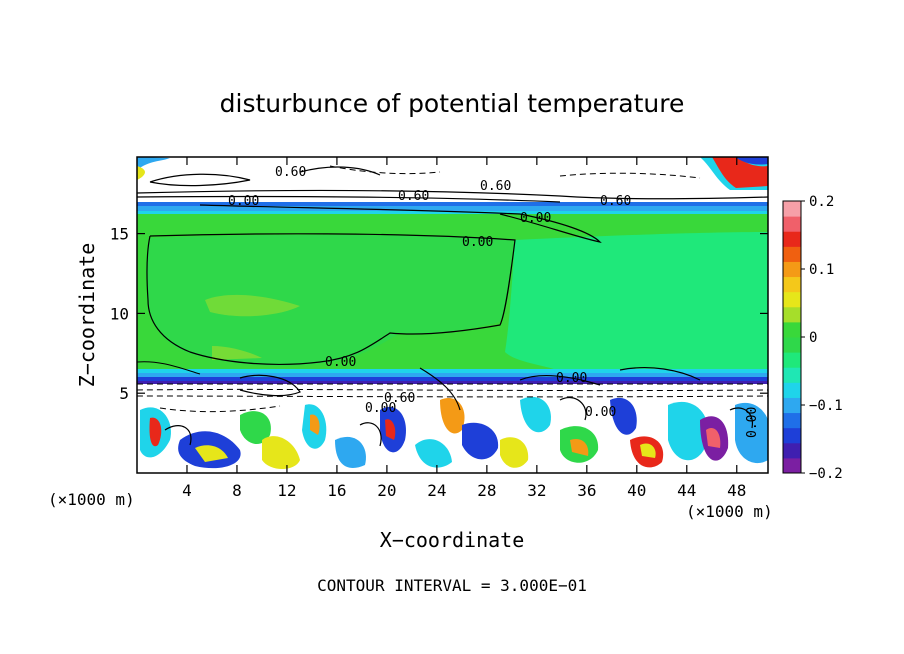 This screenshot has width=904, height=654. I want to click on stratosphere-core, so click(330, 300).